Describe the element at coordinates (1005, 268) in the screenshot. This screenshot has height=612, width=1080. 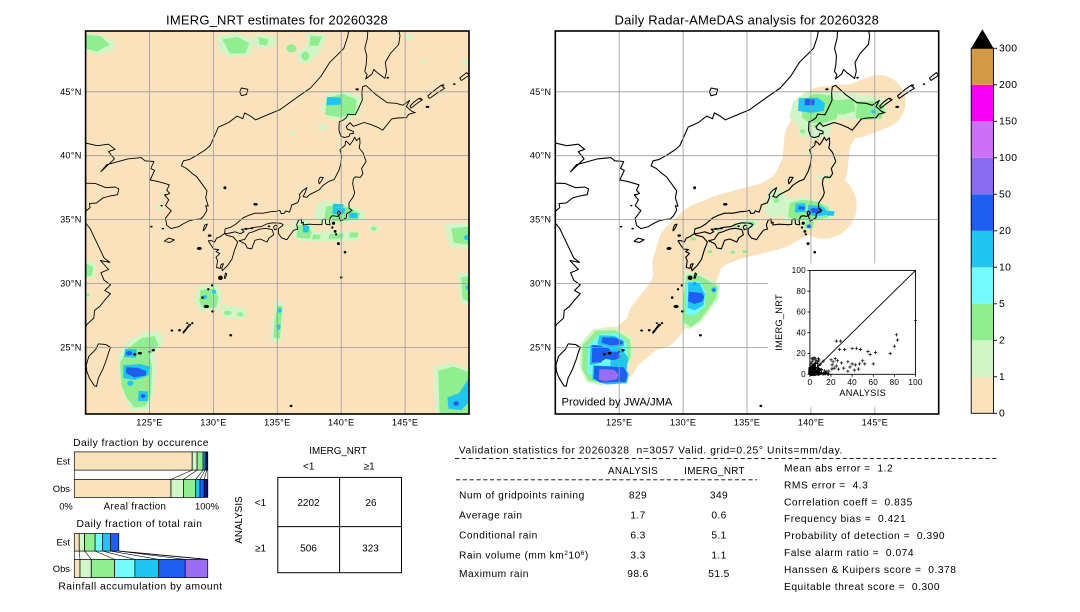
I see `svg-text: 10` at that location.